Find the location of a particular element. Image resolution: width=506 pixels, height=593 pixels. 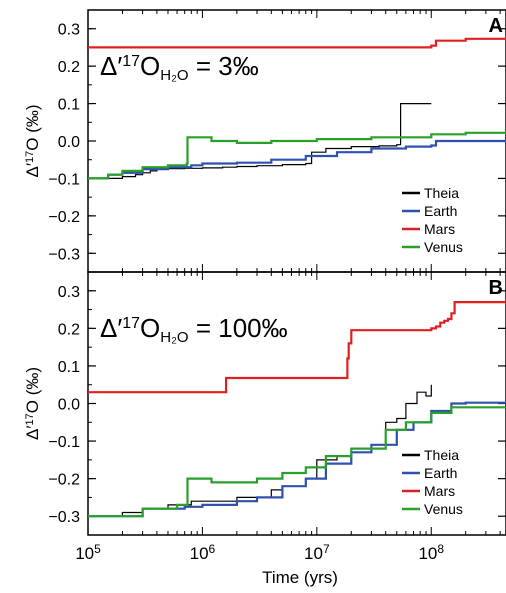

series-line-venus is located at coordinates (297, 155).